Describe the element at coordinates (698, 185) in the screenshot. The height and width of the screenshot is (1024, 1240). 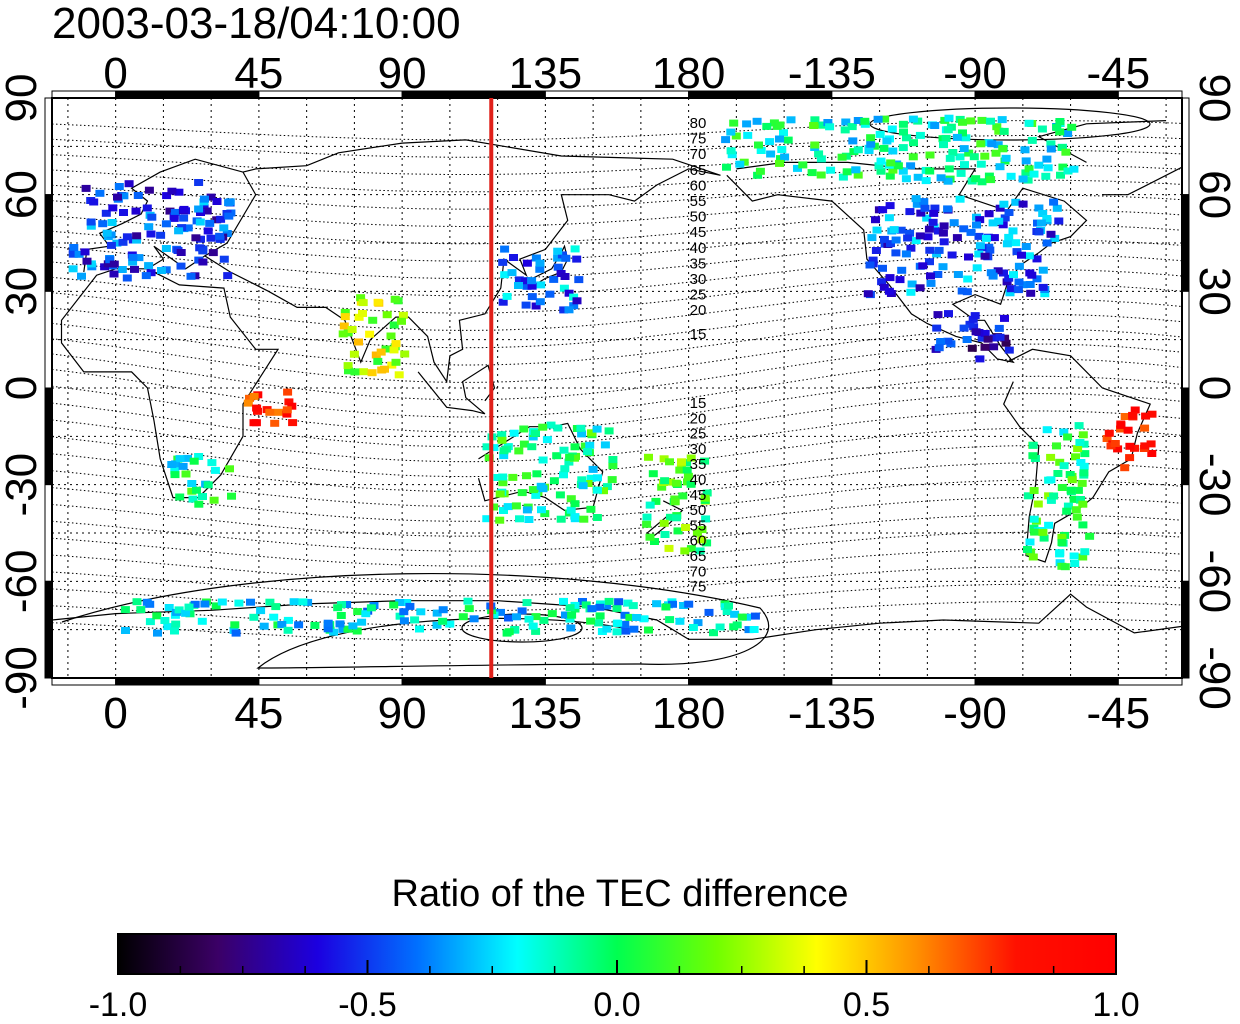
I see `contour-label: 60` at that location.